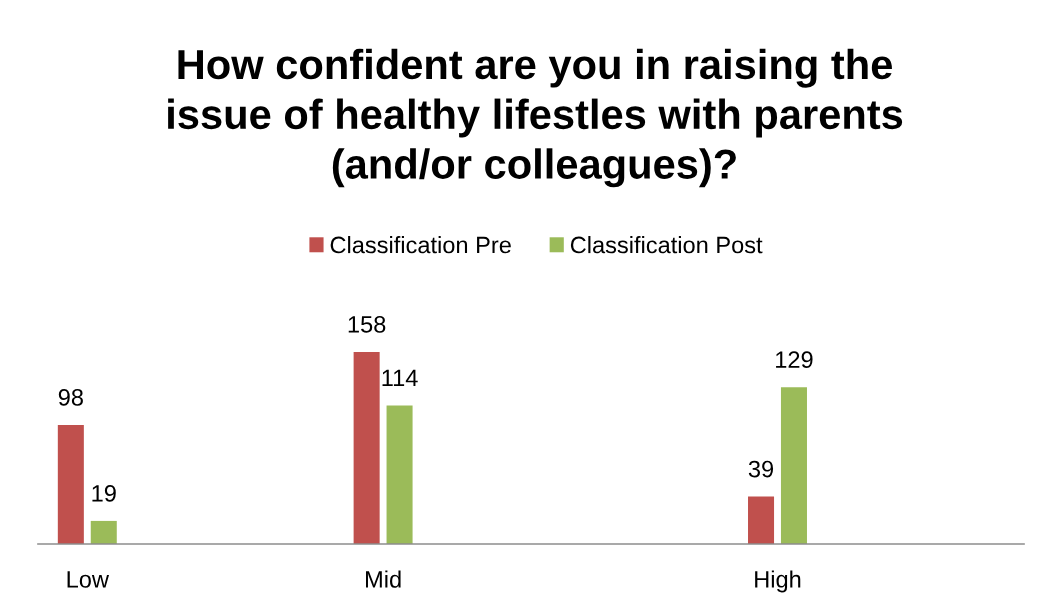 The image size is (1038, 604). I want to click on x-tick-label: Low, so click(88, 579).